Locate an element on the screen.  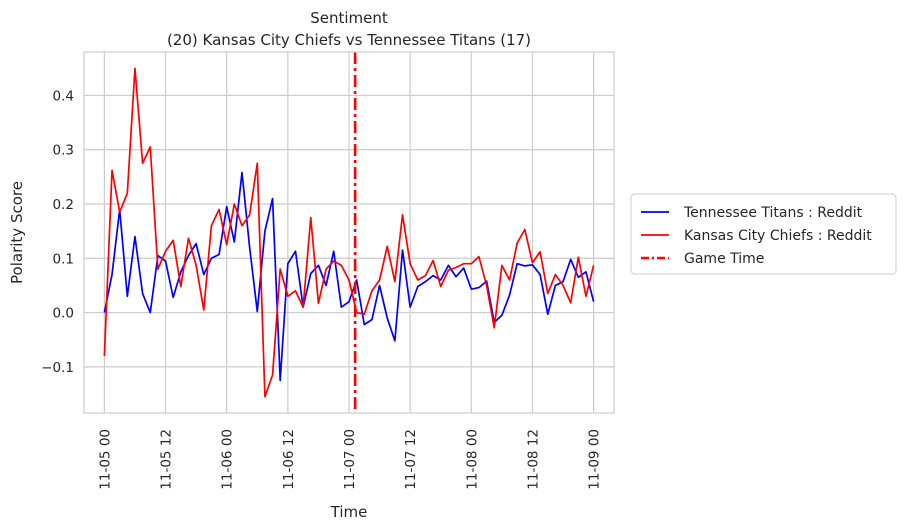
x-tick-label: 11-05 00 is located at coordinates (105, 459).